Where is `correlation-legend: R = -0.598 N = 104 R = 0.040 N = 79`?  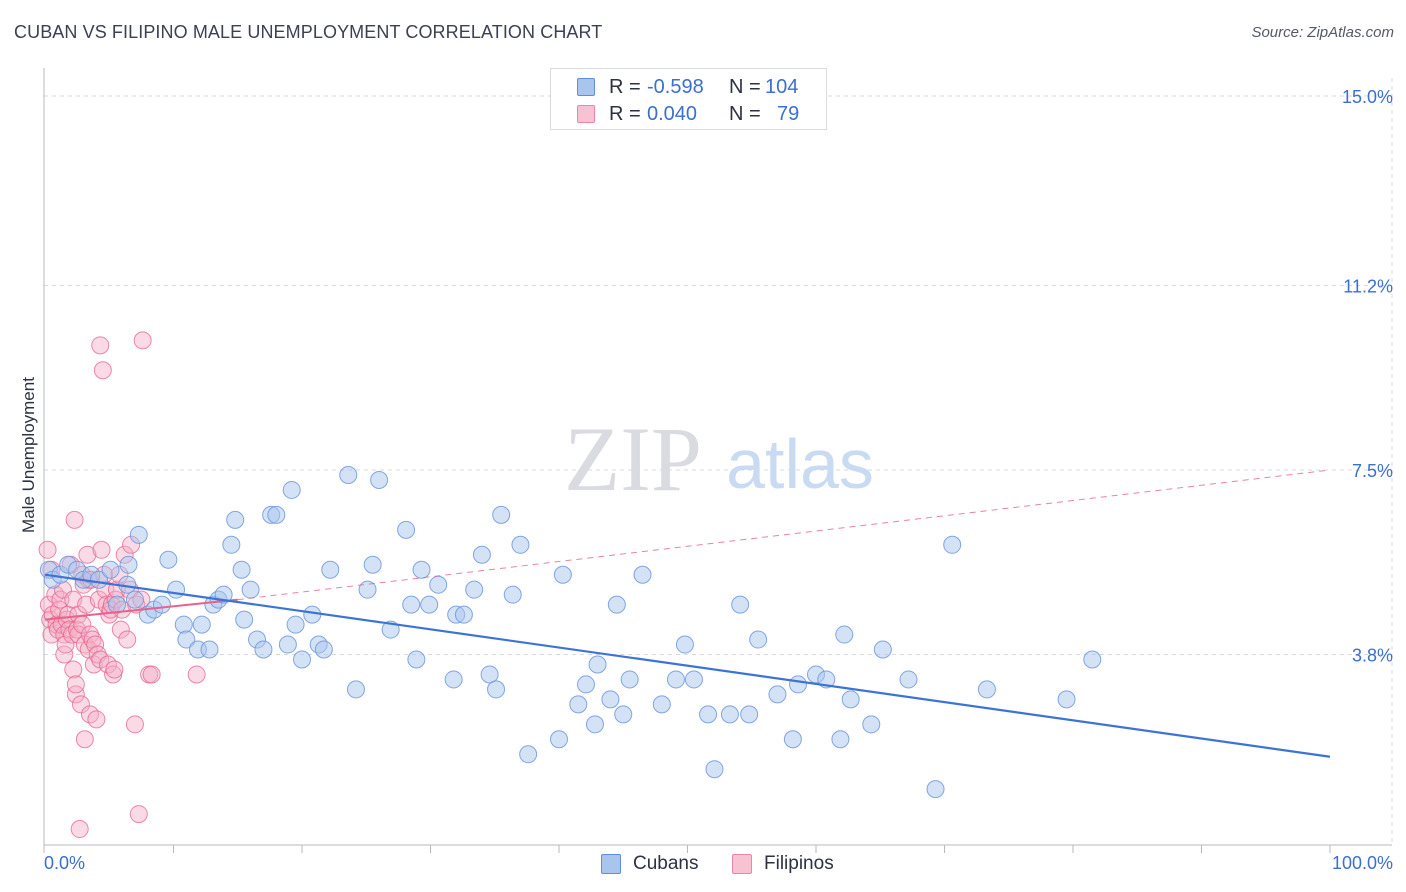 correlation-legend: R = -0.598 N = 104 R = 0.040 N = 79 is located at coordinates (688, 99).